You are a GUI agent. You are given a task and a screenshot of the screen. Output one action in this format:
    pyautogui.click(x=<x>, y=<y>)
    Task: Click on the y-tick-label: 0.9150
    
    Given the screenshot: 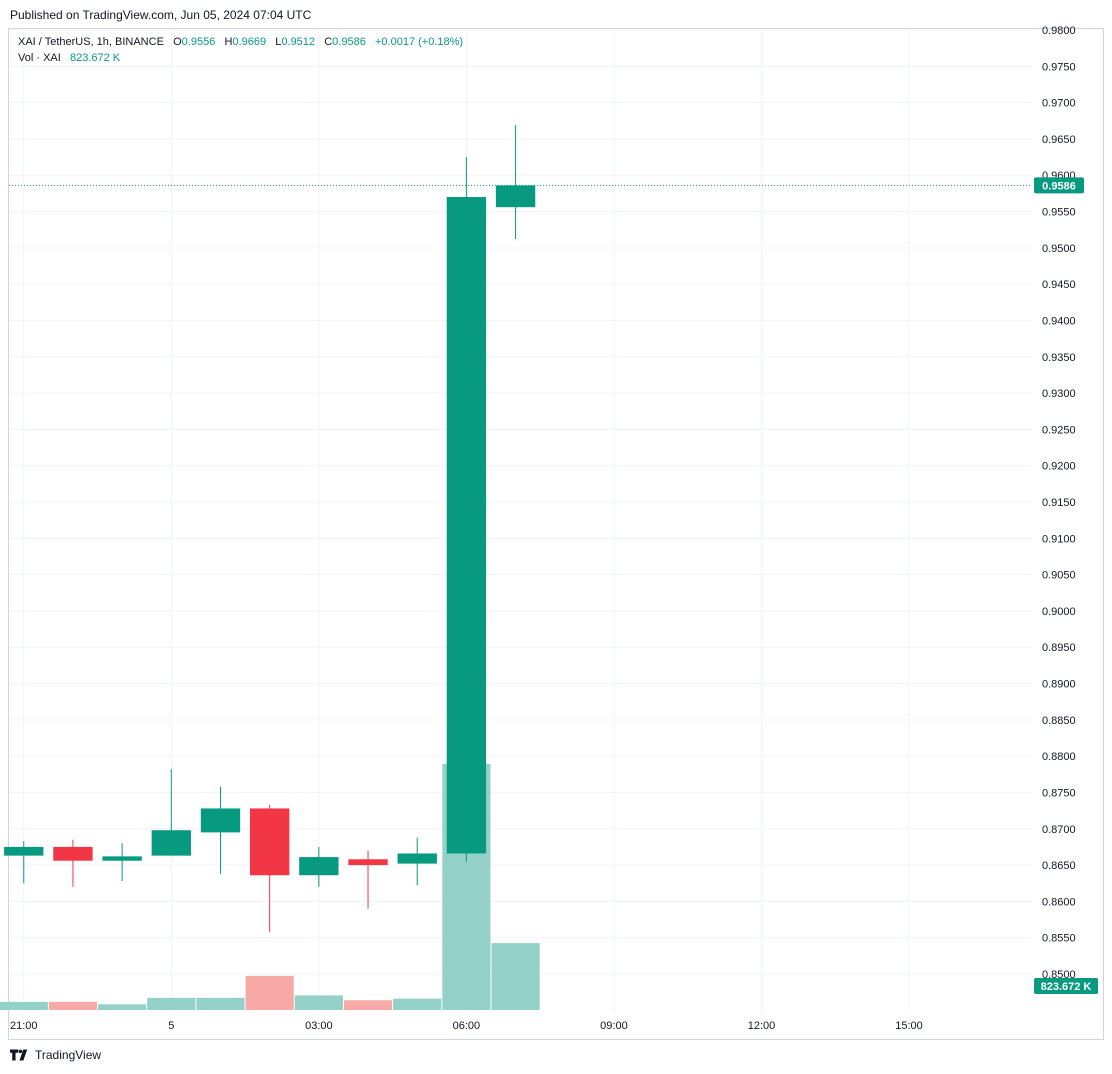 What is the action you would take?
    pyautogui.click(x=1059, y=503)
    